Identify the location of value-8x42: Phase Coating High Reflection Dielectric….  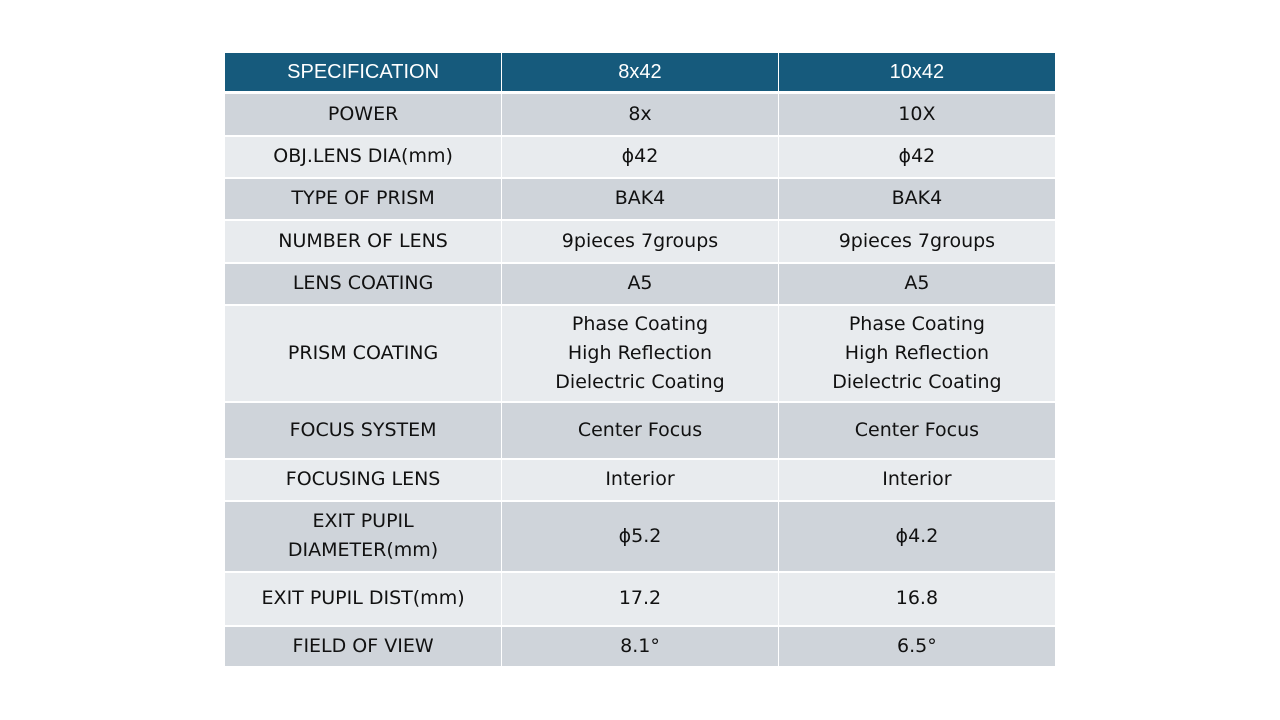
(640, 353).